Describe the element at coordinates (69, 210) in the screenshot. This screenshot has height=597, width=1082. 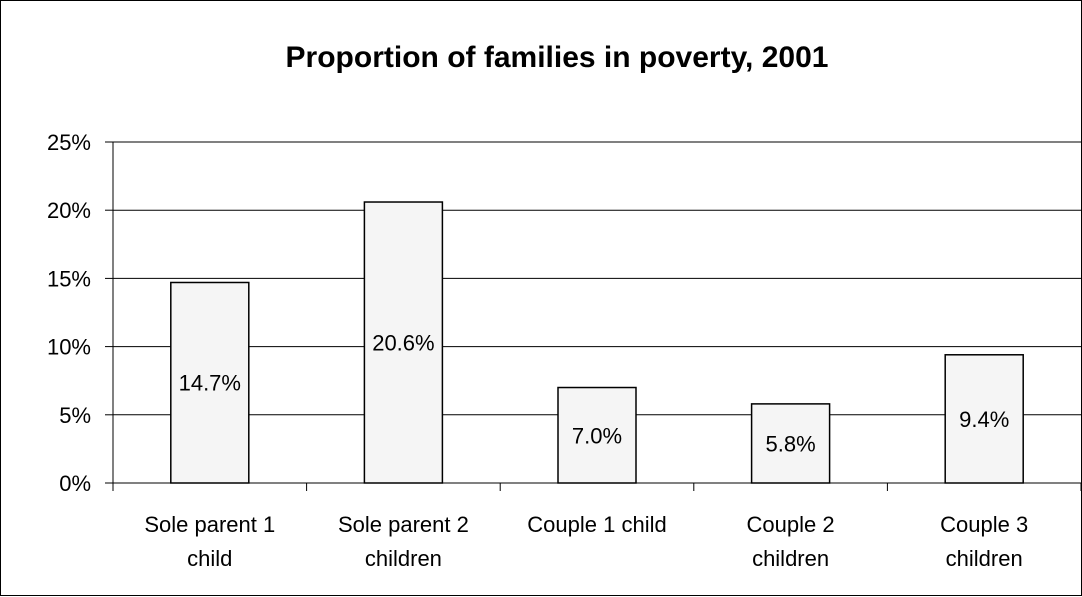
I see `y-tick-label: 20%` at that location.